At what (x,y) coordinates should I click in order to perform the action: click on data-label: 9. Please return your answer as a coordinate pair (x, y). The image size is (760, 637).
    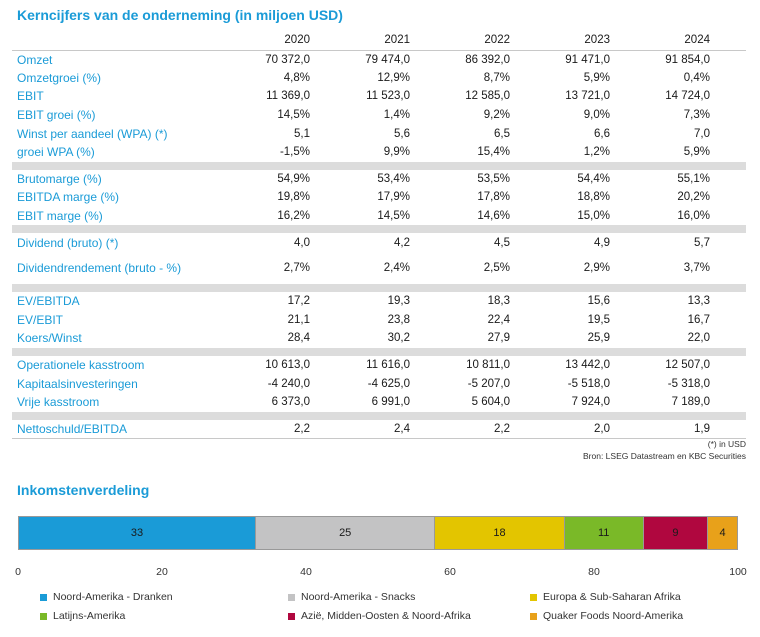
    Looking at the image, I should click on (675, 533).